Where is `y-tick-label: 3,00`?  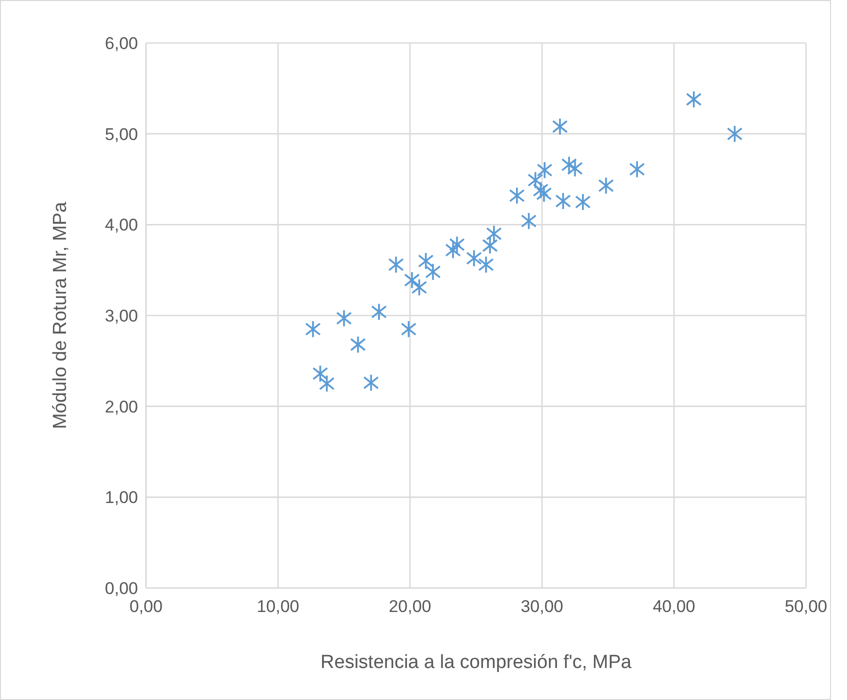
y-tick-label: 3,00 is located at coordinates (121, 316).